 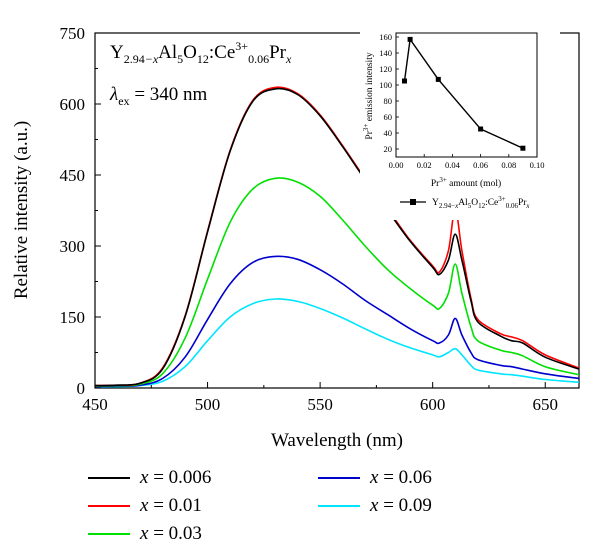 What do you see at coordinates (413, 202) in the screenshot?
I see `inset-legend-marker` at bounding box center [413, 202].